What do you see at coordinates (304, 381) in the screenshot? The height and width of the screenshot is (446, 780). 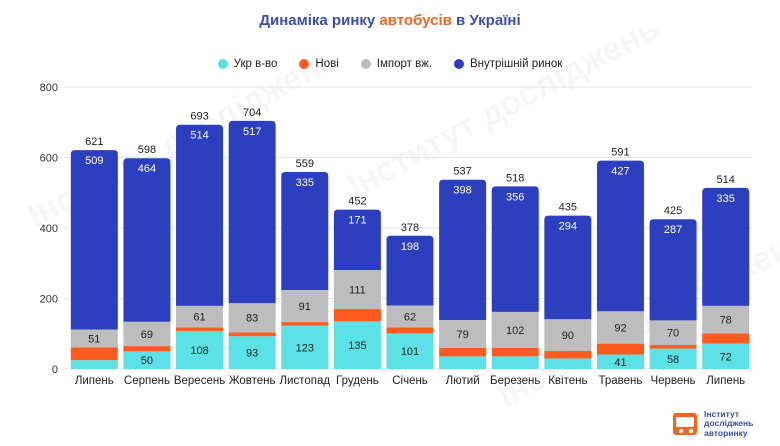 I see `x-tick-label: Листопад` at bounding box center [304, 381].